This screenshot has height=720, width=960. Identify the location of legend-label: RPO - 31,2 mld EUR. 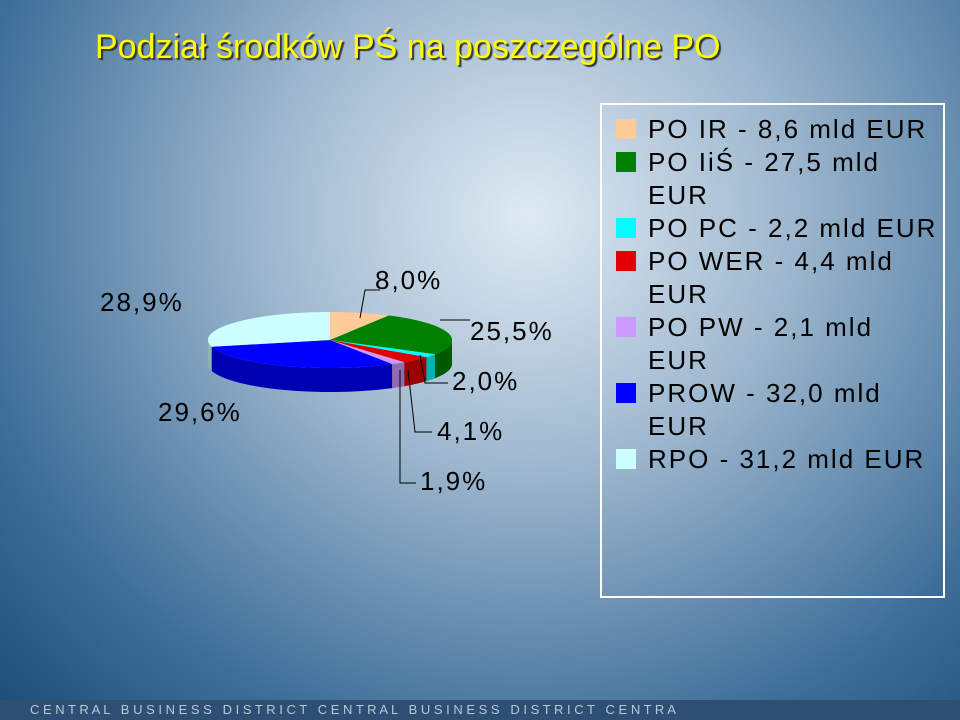
(787, 459).